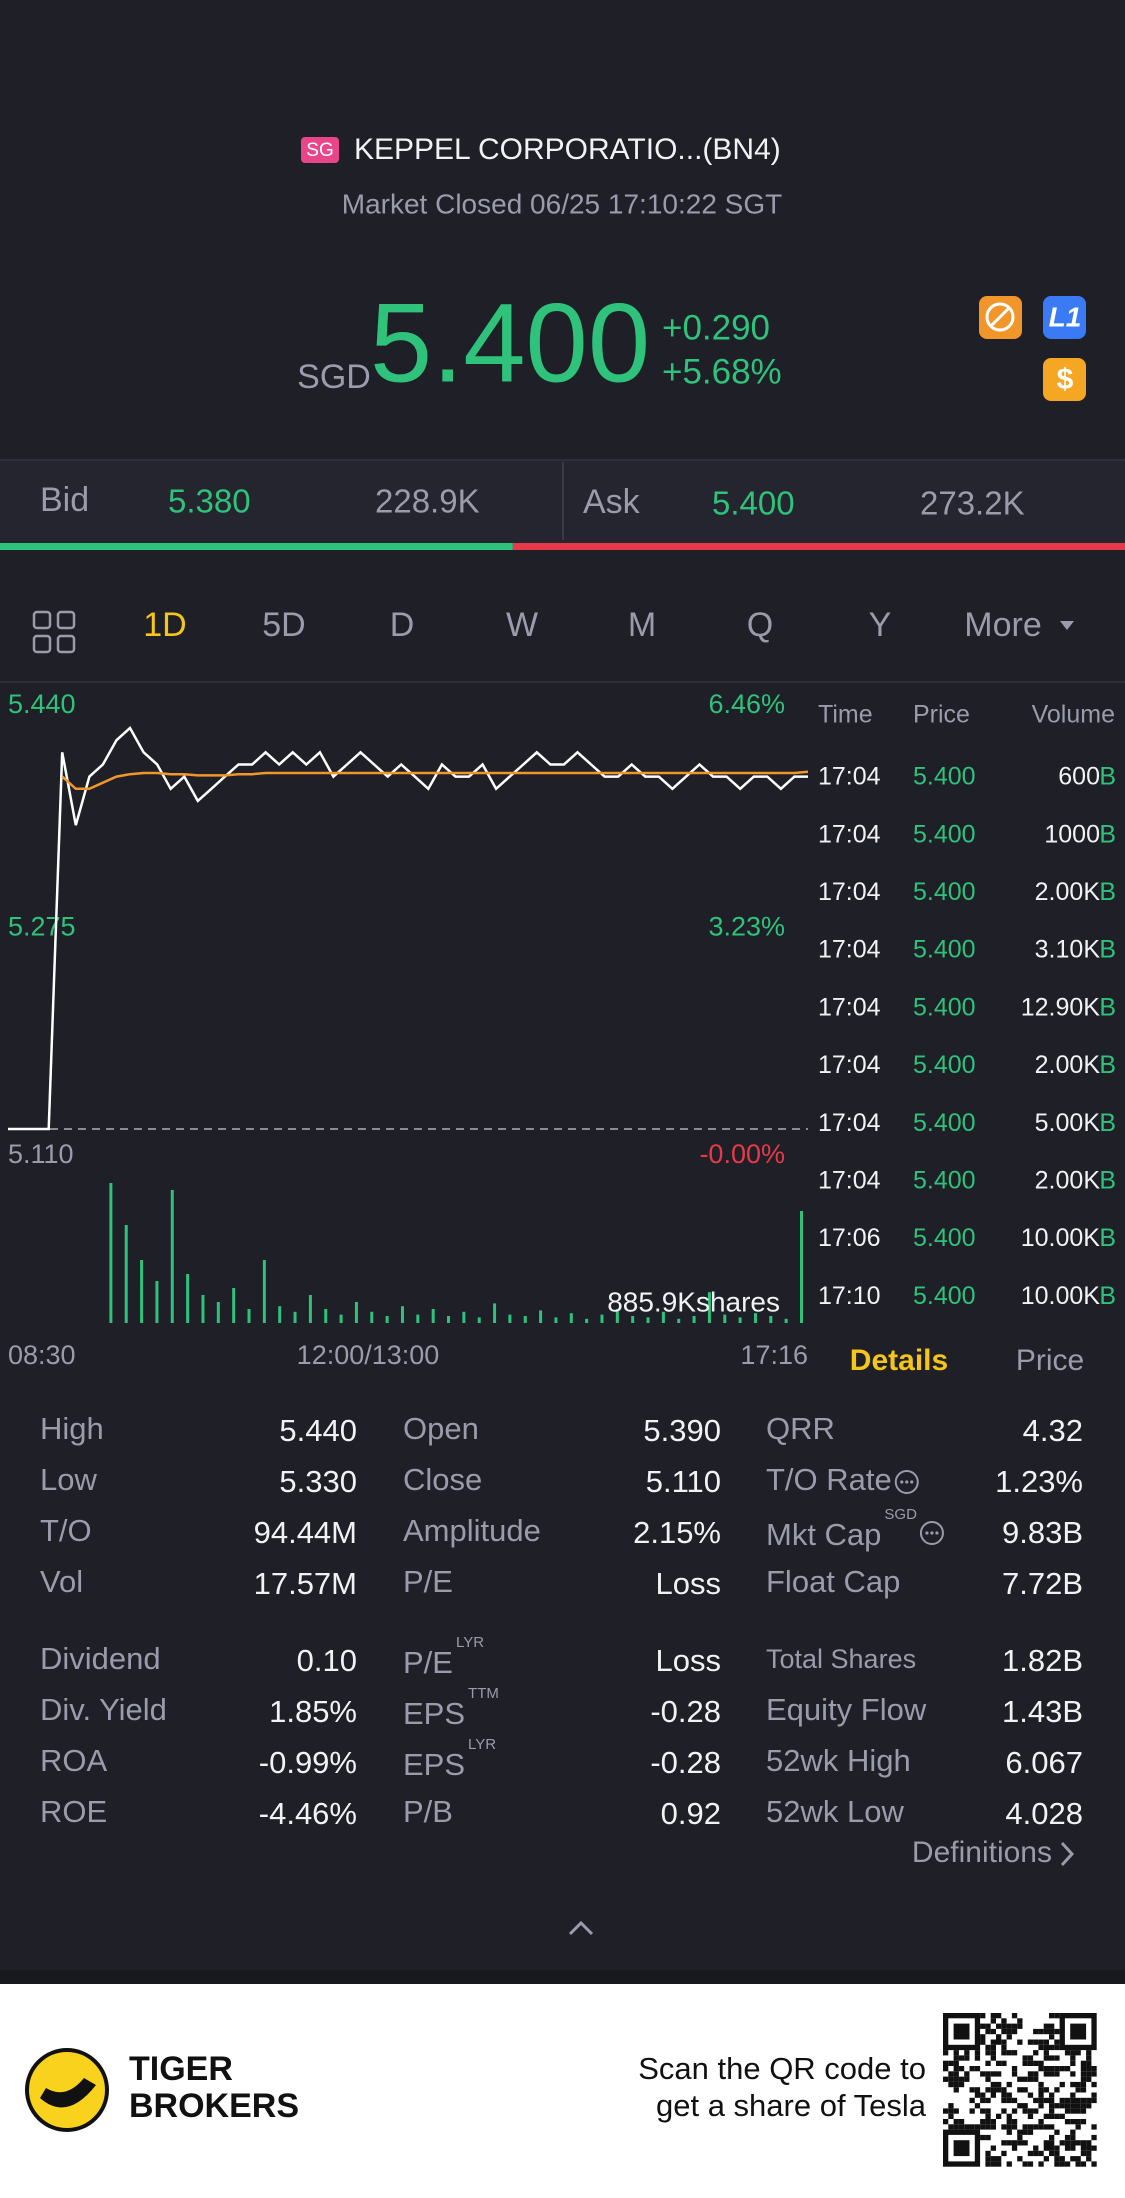 Image resolution: width=1125 pixels, height=2198 pixels. I want to click on period-tab: W, so click(522, 625).